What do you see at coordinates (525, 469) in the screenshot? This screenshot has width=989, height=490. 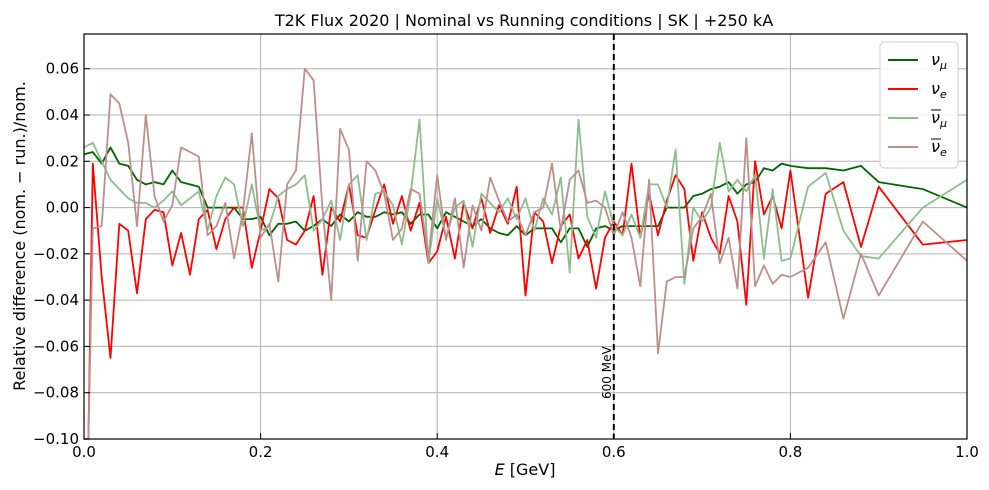 I see `x-axis-label: E [GeV]` at bounding box center [525, 469].